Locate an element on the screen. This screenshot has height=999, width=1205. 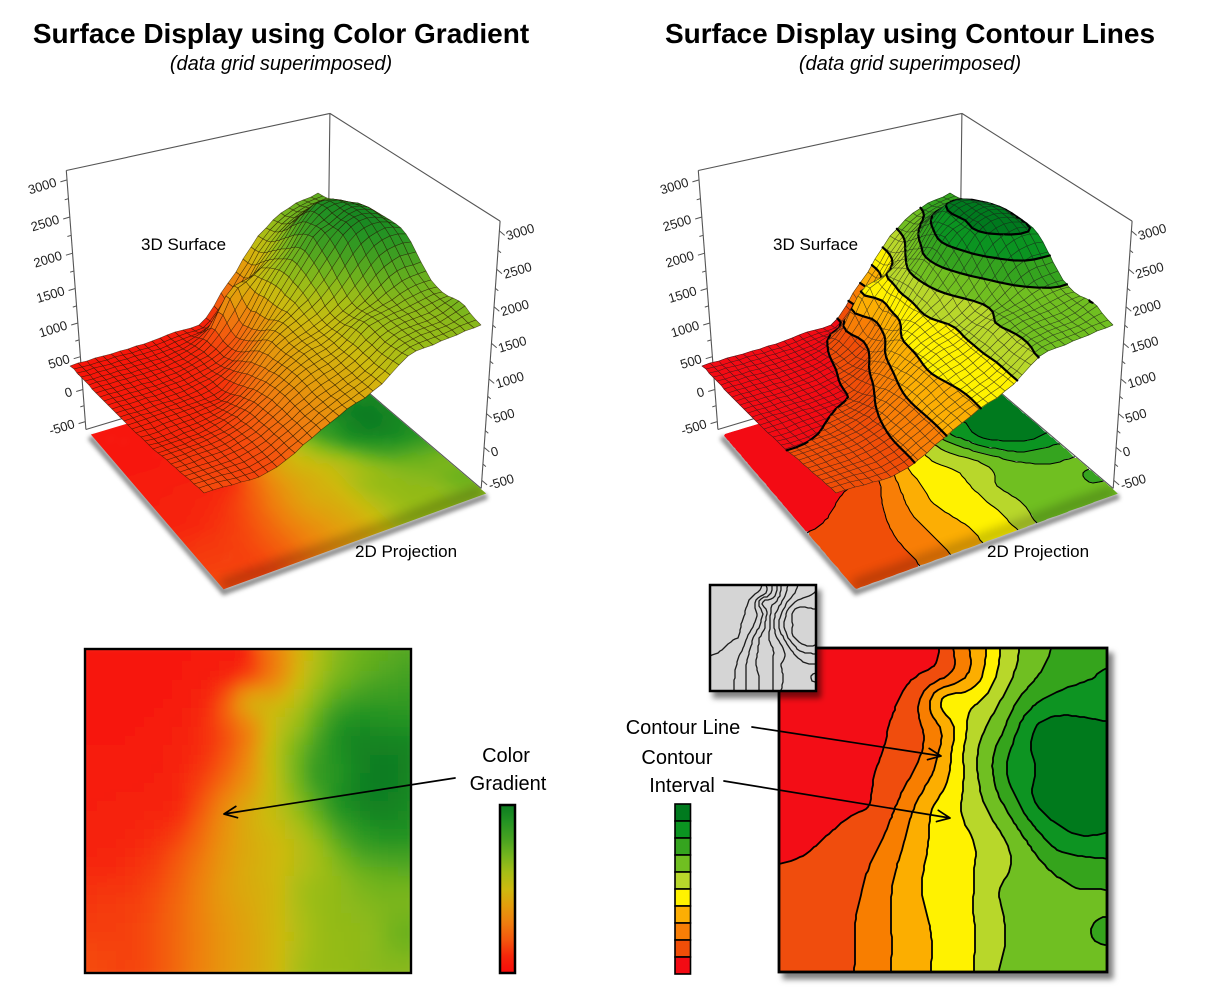
svg-text:Surface Display using Color Gr: Surface Display using Color Gradient is located at coordinates (281, 33).